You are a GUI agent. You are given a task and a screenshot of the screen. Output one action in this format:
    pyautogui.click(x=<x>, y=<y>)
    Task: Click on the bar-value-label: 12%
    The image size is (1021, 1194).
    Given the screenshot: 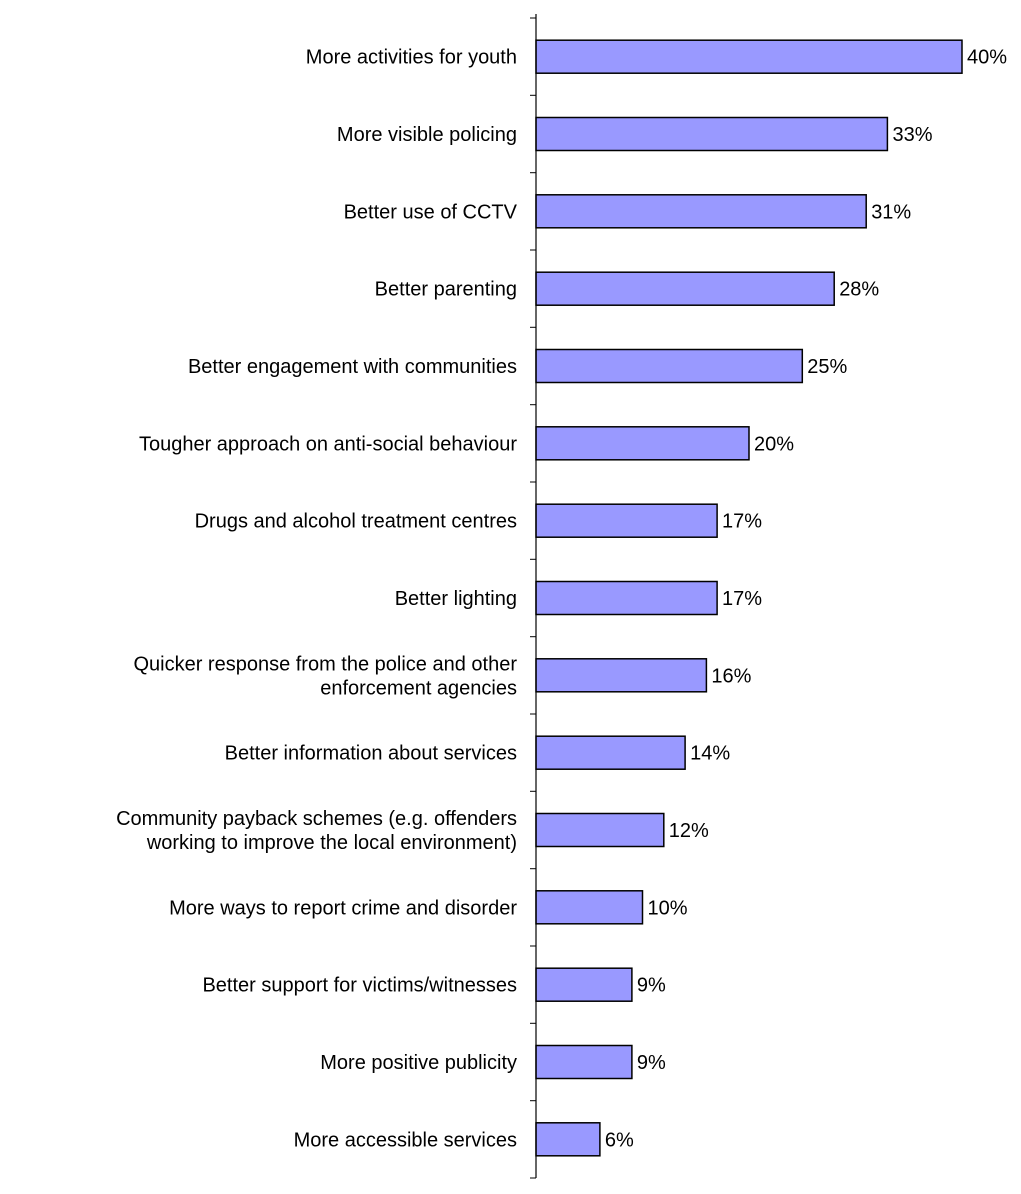 What is the action you would take?
    pyautogui.click(x=689, y=831)
    